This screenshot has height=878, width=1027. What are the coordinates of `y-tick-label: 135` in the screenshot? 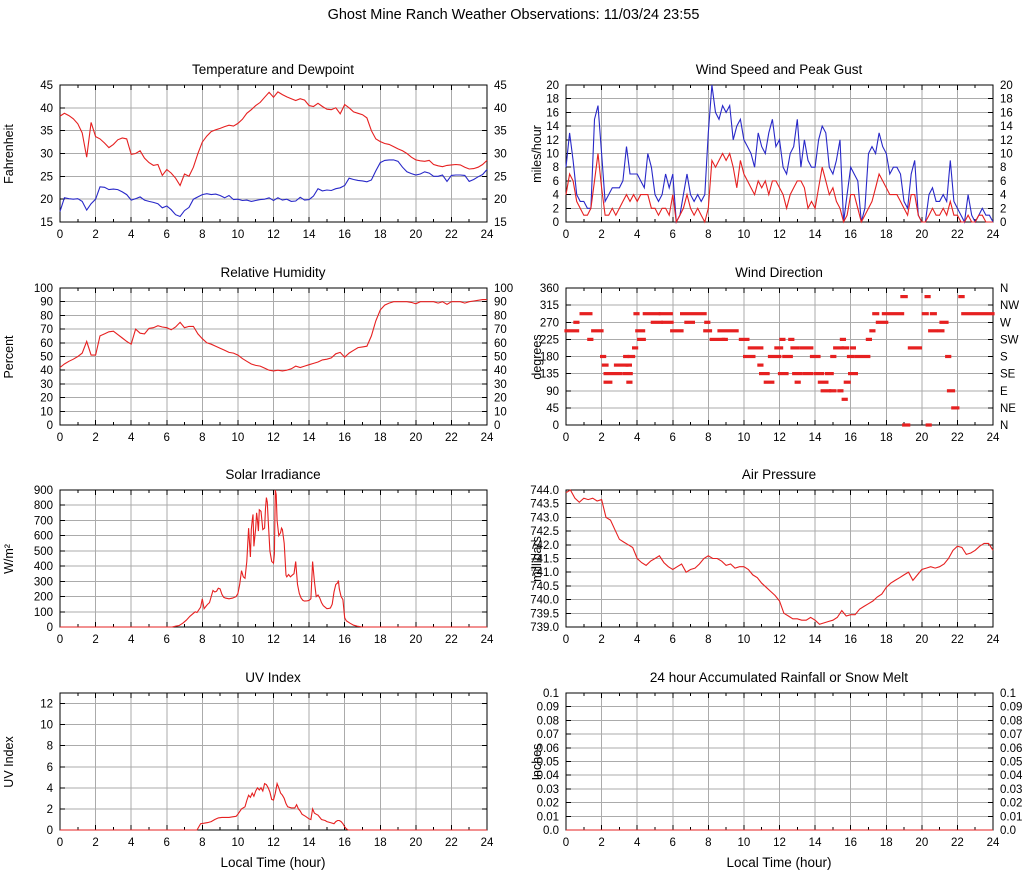 It's located at (549, 375).